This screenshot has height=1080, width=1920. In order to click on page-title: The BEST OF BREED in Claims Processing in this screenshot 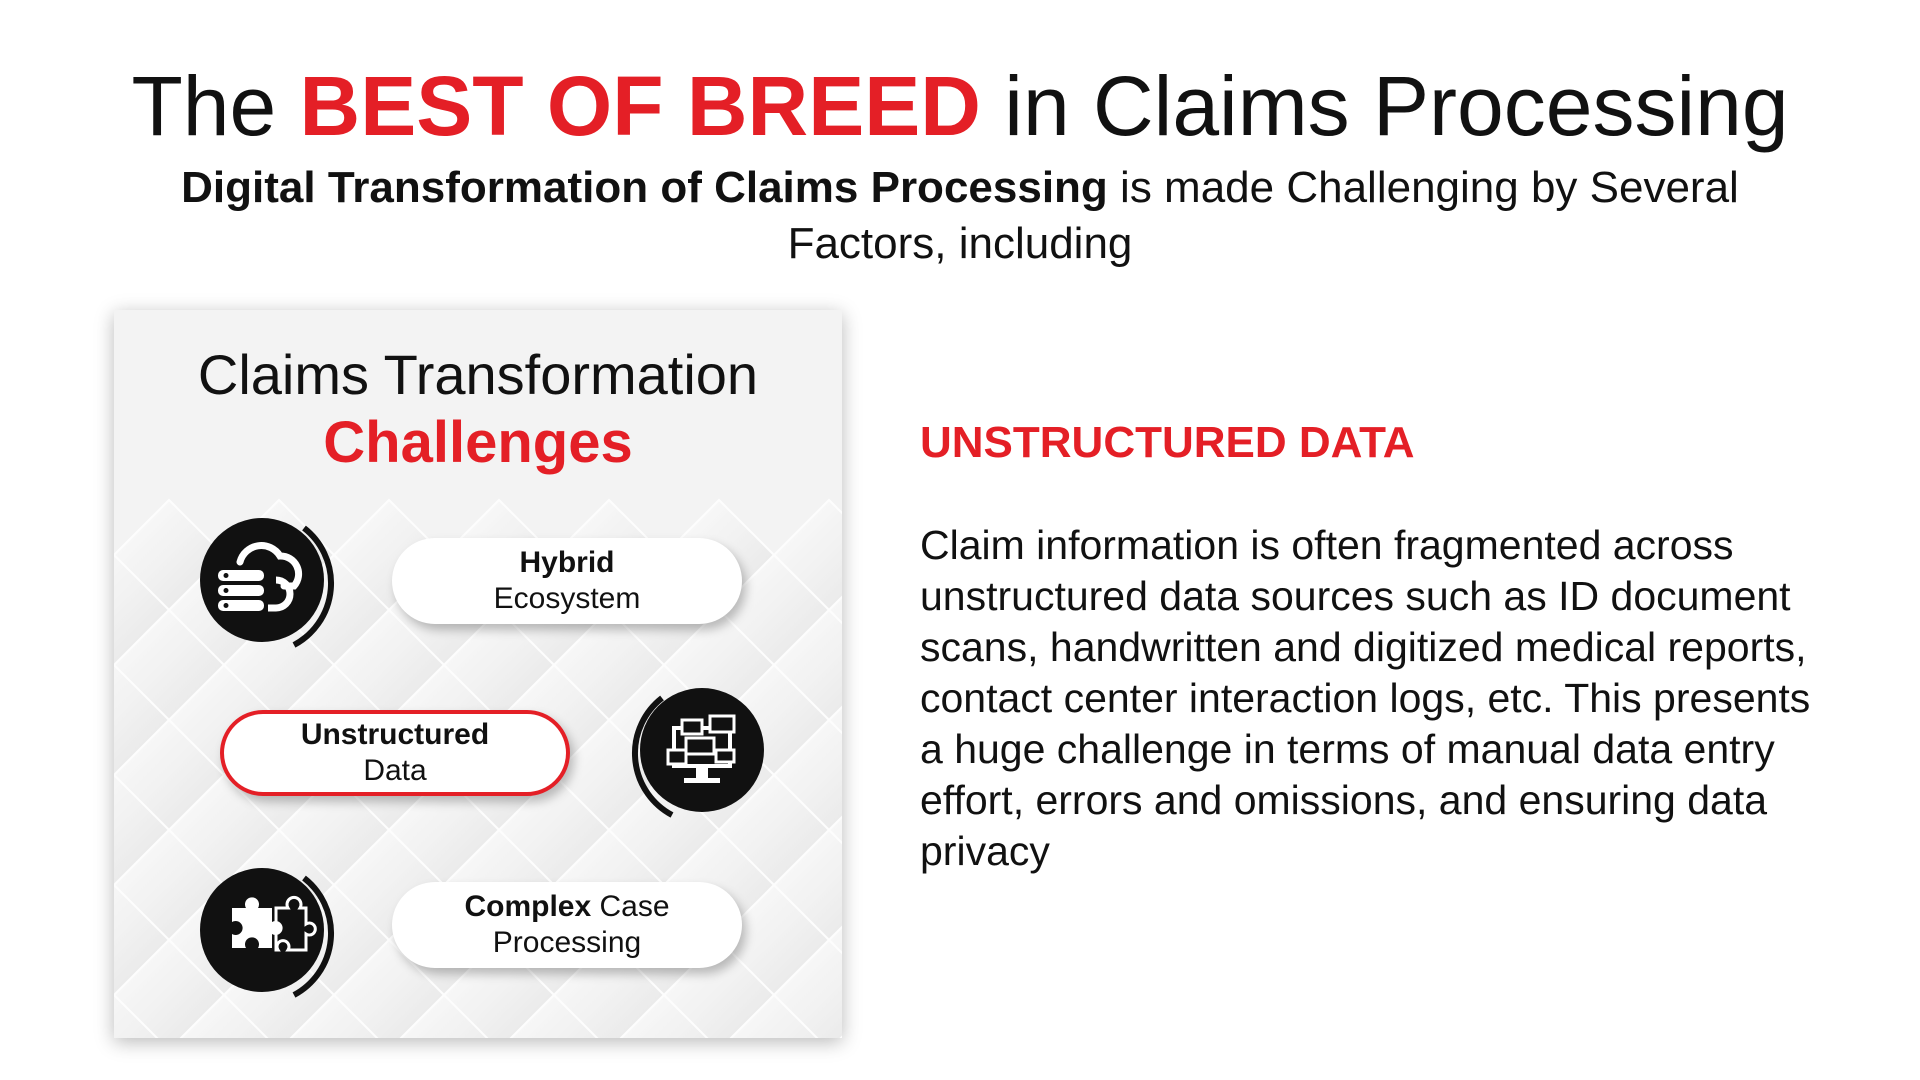, I will do `click(960, 106)`.